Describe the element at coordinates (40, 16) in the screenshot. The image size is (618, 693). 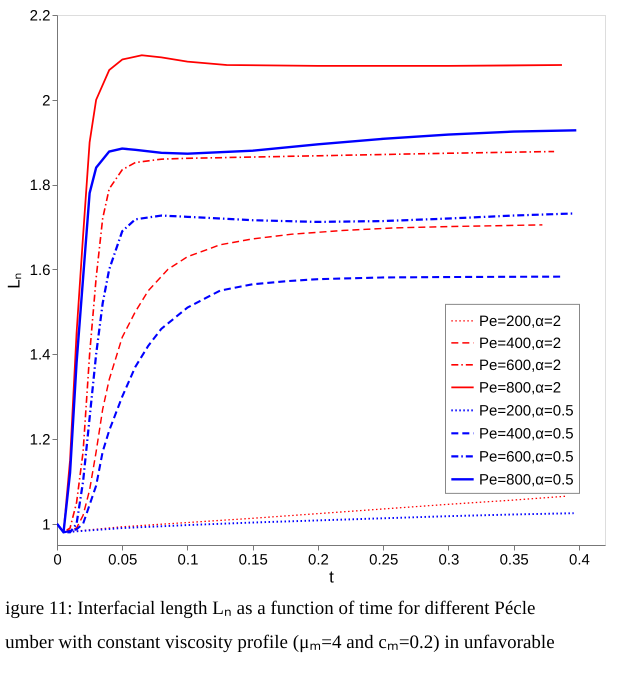
I see `y-tick-label: 2.2` at that location.